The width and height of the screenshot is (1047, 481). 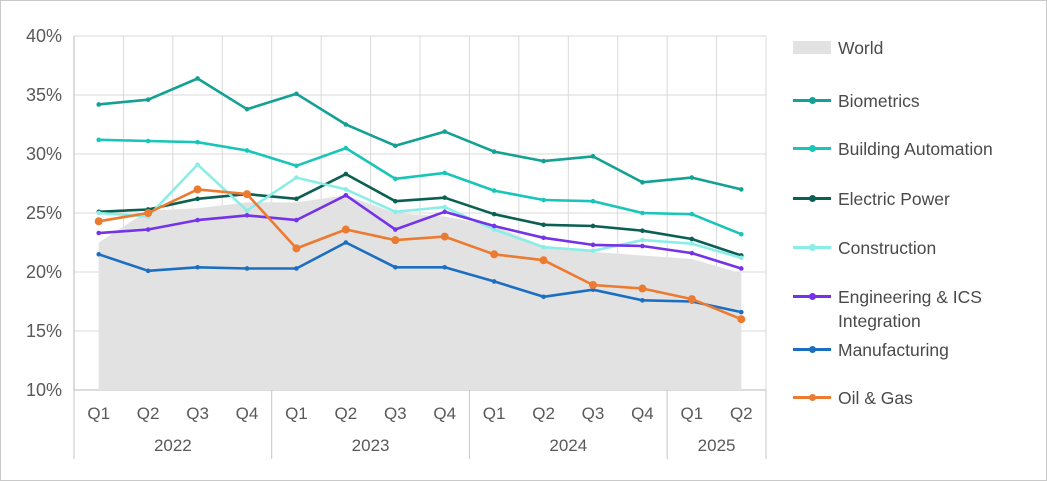 What do you see at coordinates (44, 95) in the screenshot?
I see `y-tick-label: 35%` at bounding box center [44, 95].